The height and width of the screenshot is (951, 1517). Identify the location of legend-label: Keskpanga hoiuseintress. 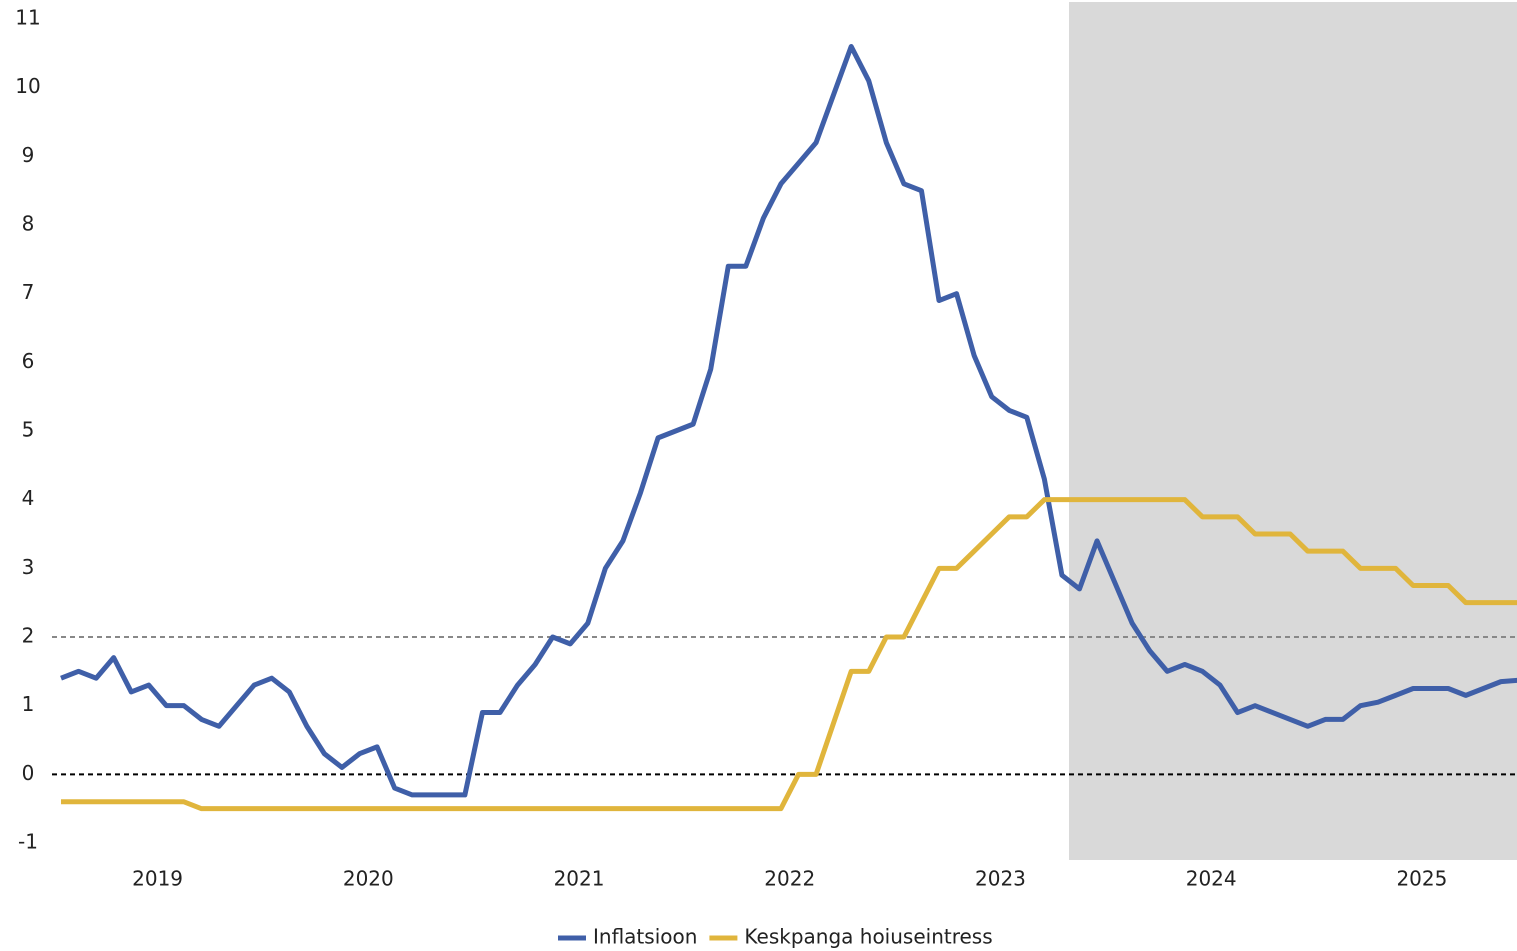
(868, 937).